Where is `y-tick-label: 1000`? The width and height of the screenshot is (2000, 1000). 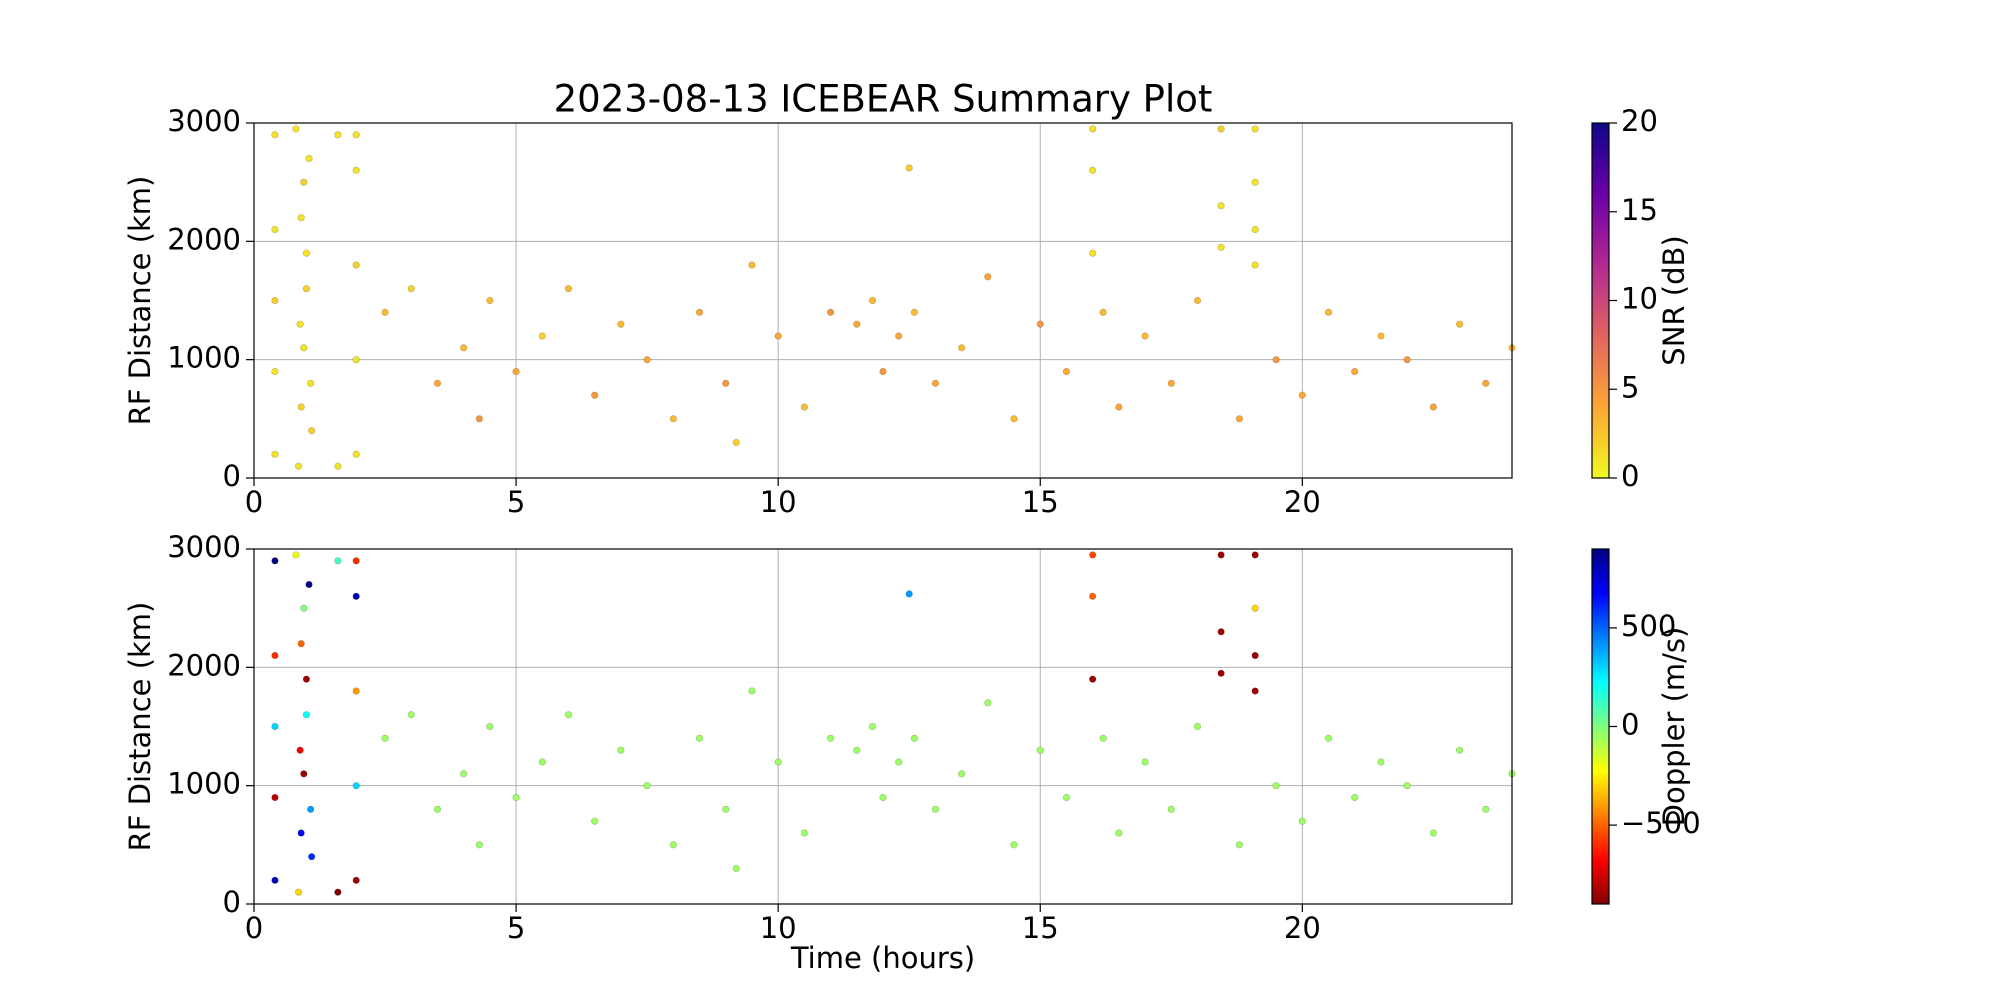
y-tick-label: 1000 is located at coordinates (204, 358).